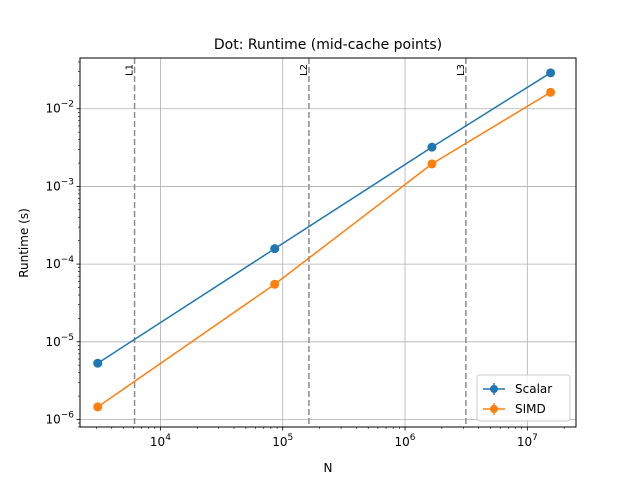  I want to click on chart-title: Dot: Runtime (mid-cache points), so click(328, 45).